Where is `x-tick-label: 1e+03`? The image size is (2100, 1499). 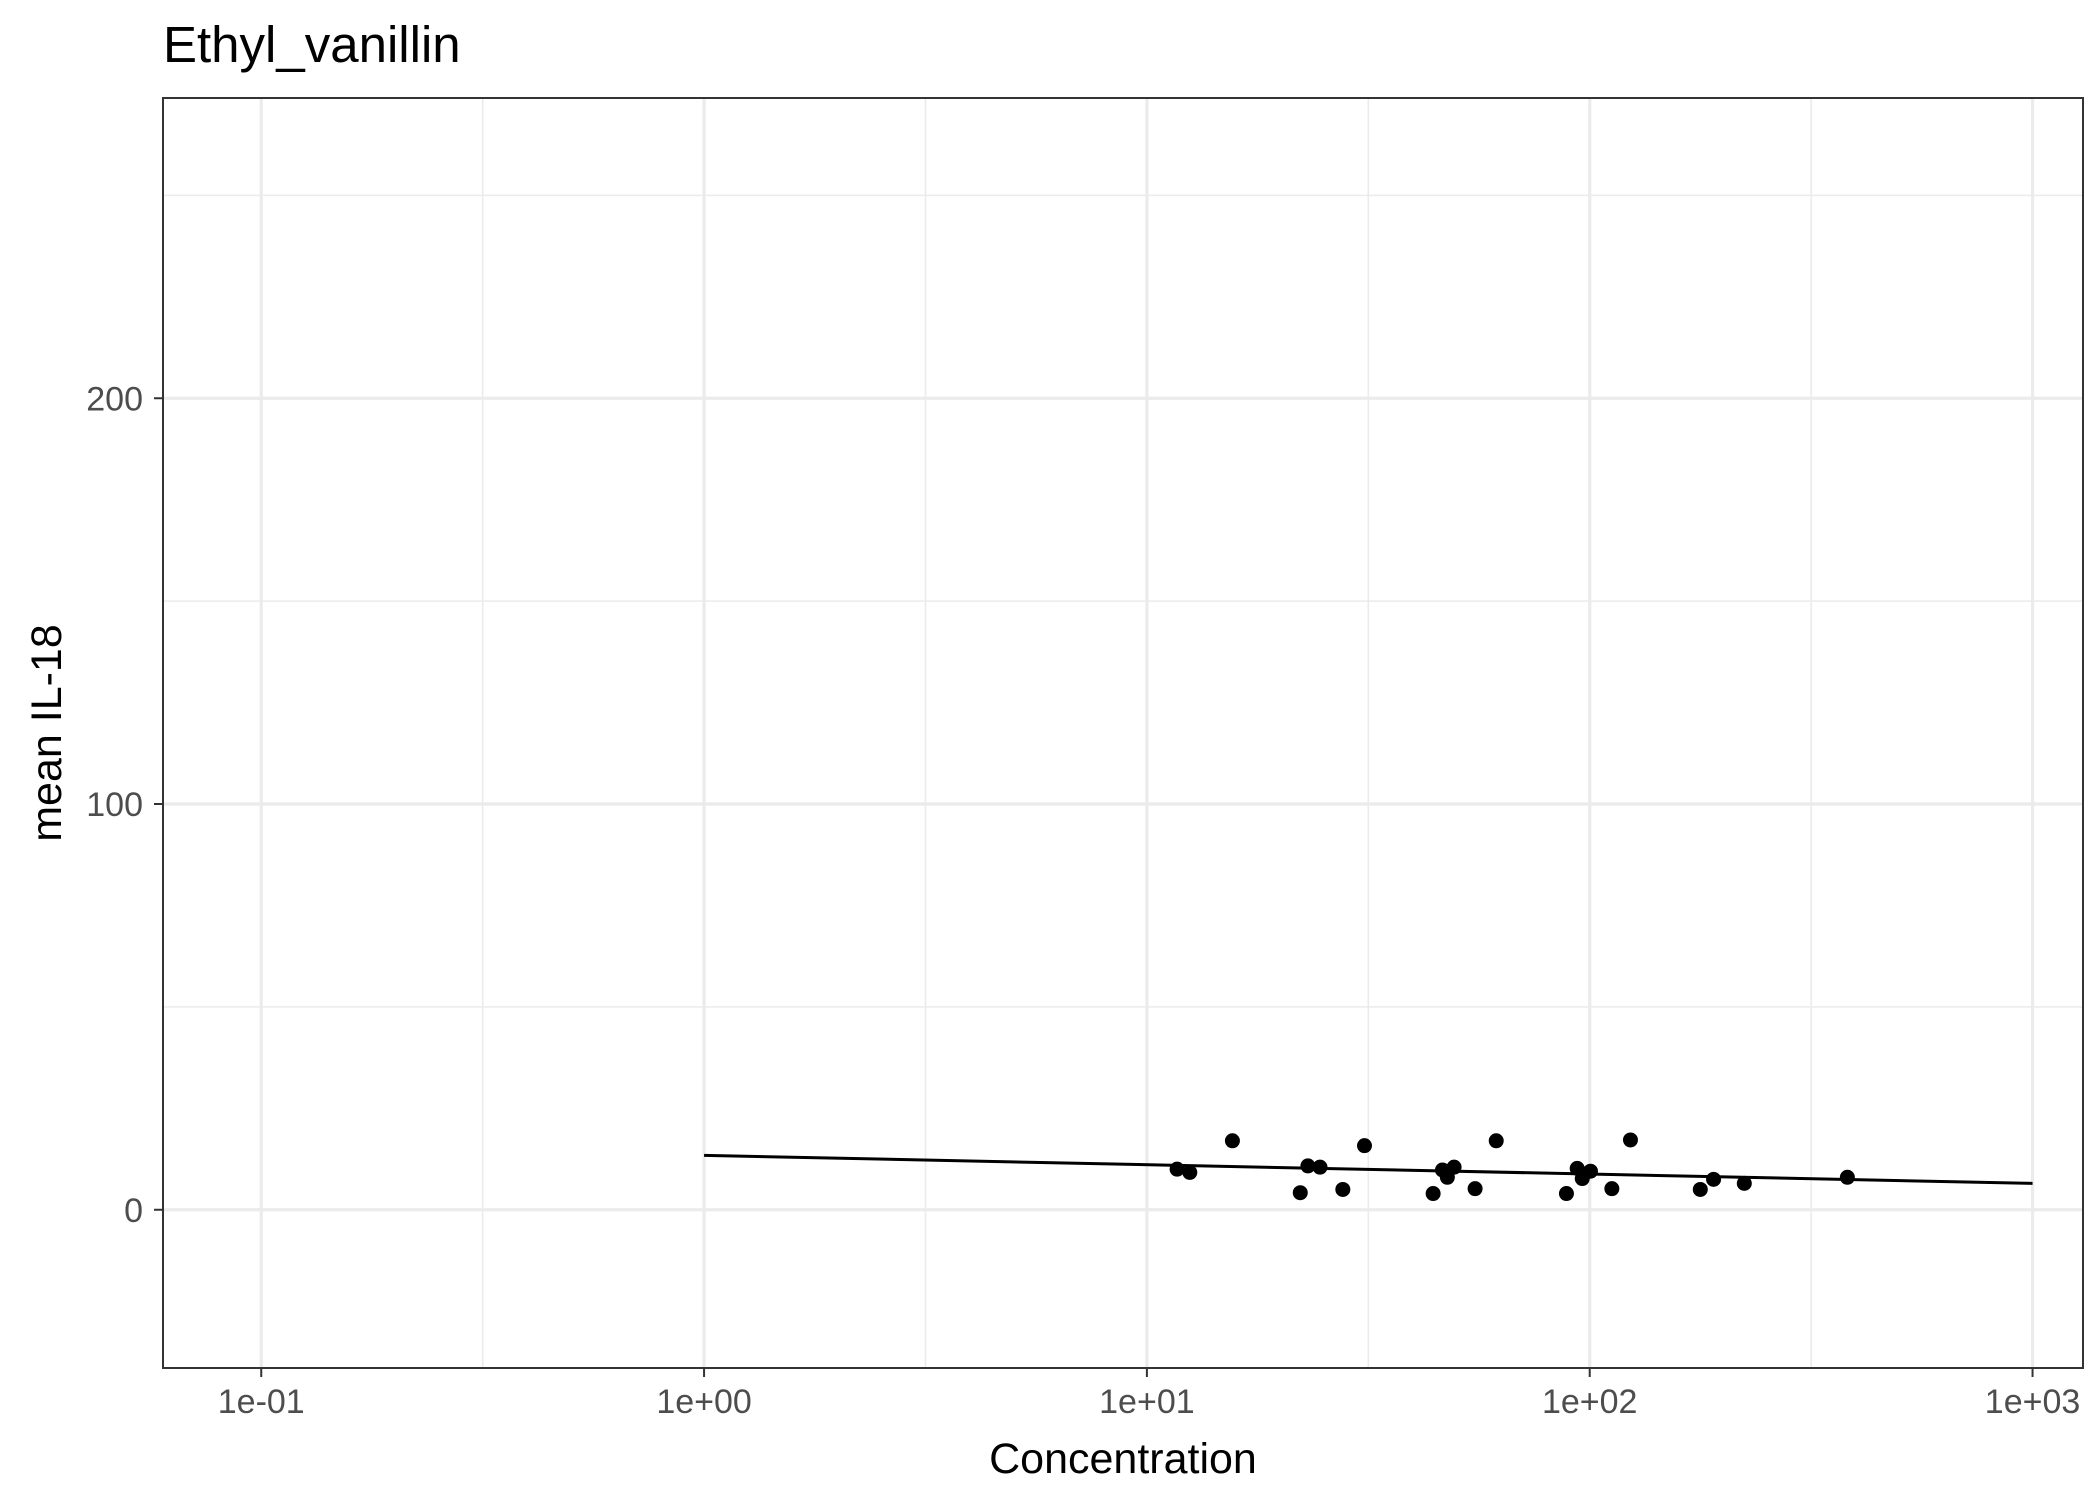 x-tick-label: 1e+03 is located at coordinates (2033, 1402).